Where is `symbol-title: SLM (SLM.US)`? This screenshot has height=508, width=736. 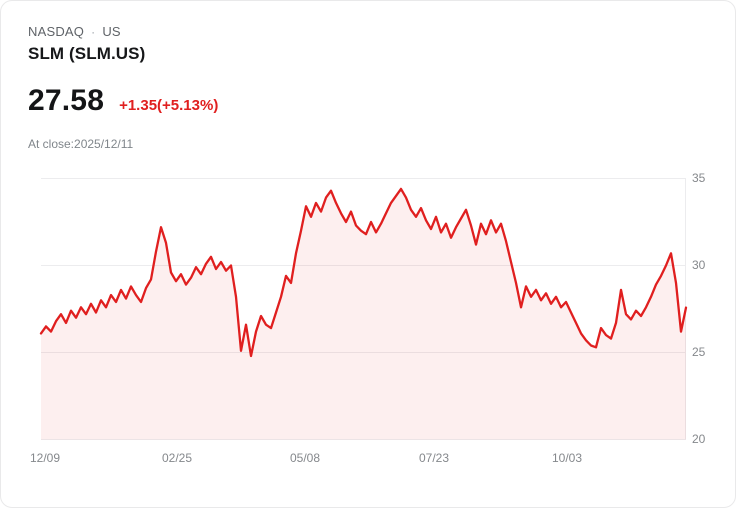
symbol-title: SLM (SLM.US) is located at coordinates (87, 53).